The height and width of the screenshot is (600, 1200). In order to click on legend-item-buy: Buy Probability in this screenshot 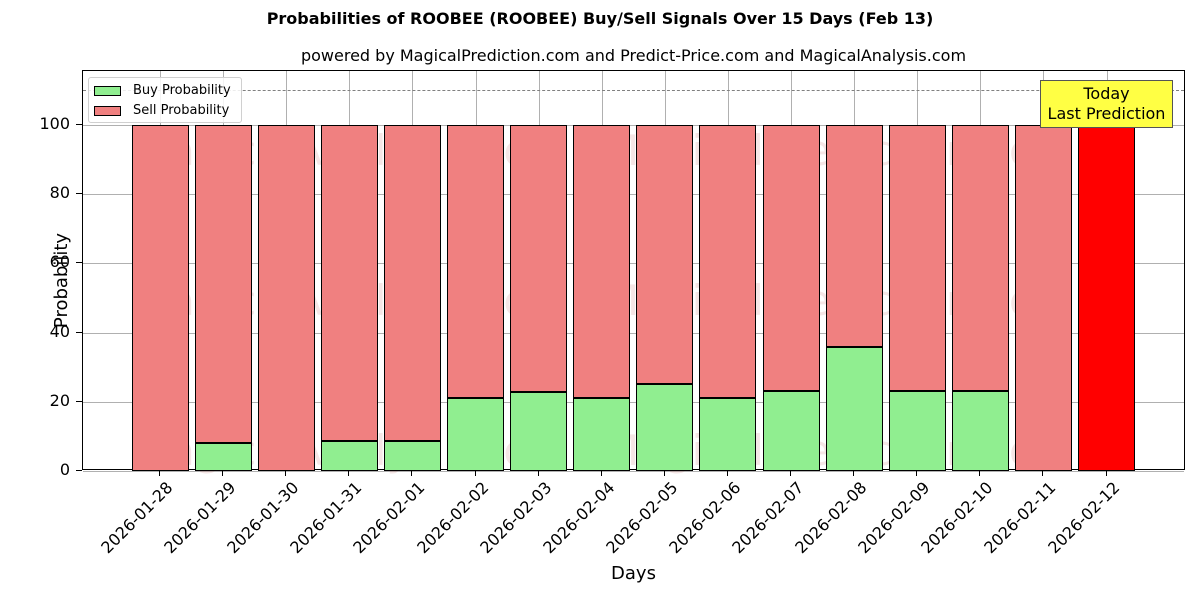, I will do `click(162, 90)`.